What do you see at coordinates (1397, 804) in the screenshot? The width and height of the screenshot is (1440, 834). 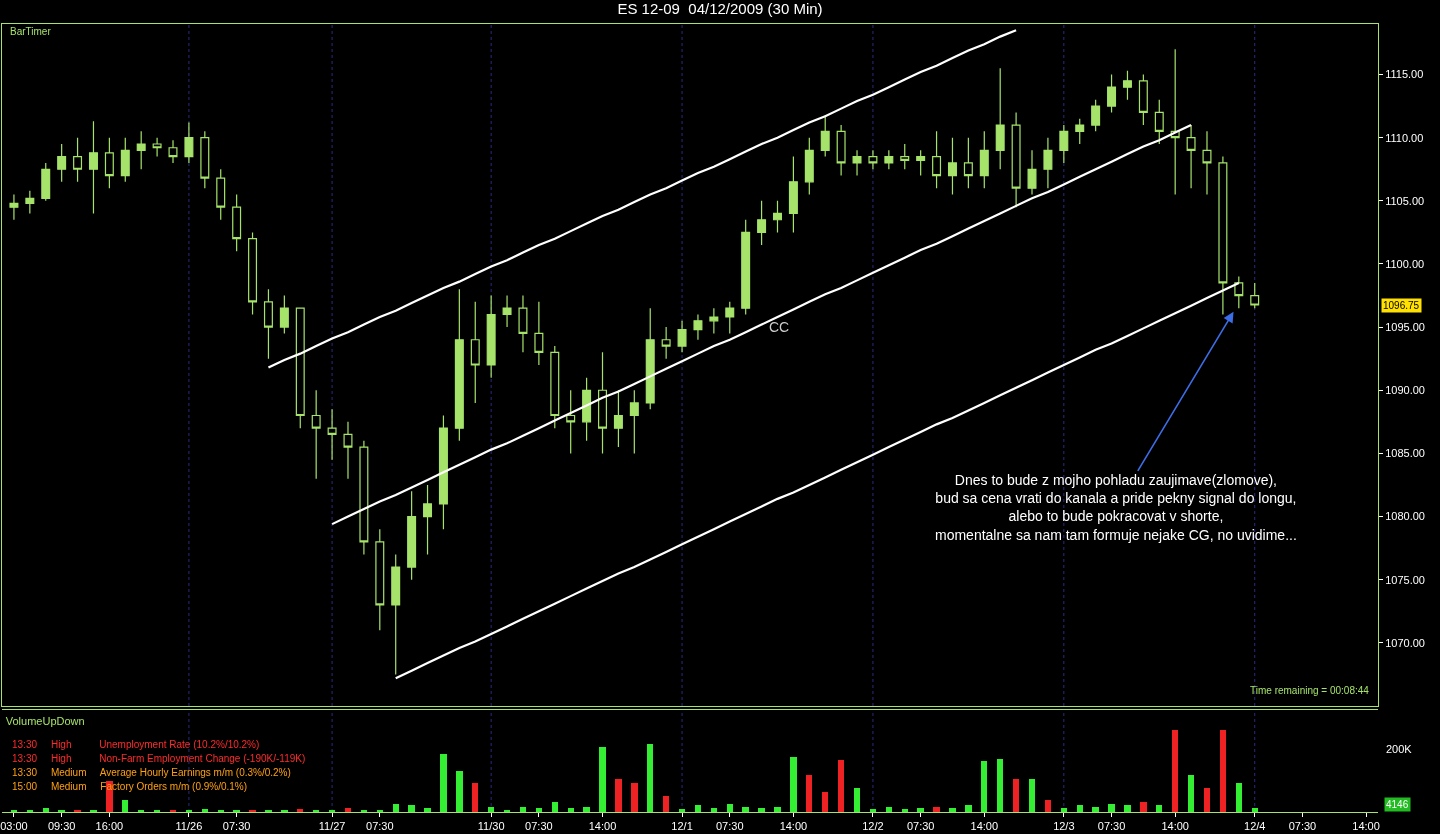 I see `text: 4146` at bounding box center [1397, 804].